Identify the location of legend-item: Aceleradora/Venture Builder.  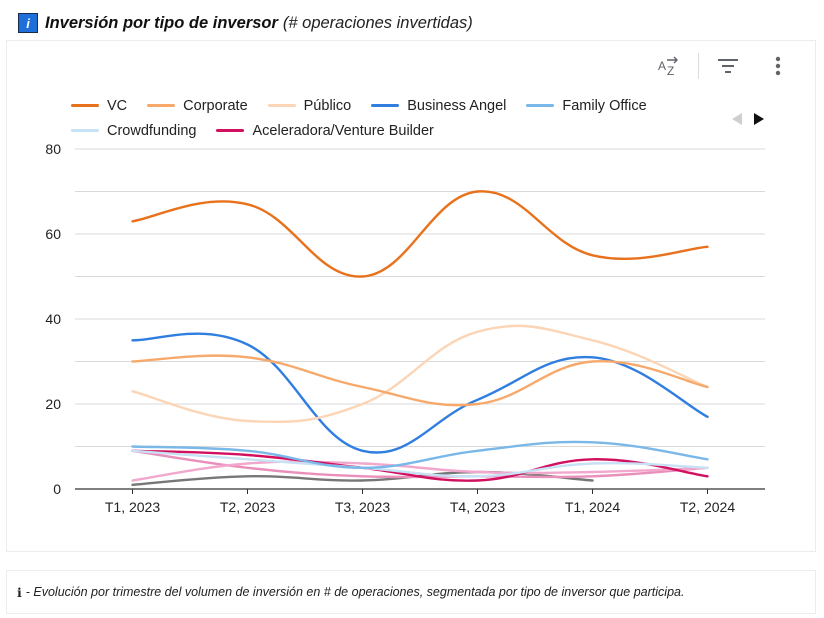
(325, 130).